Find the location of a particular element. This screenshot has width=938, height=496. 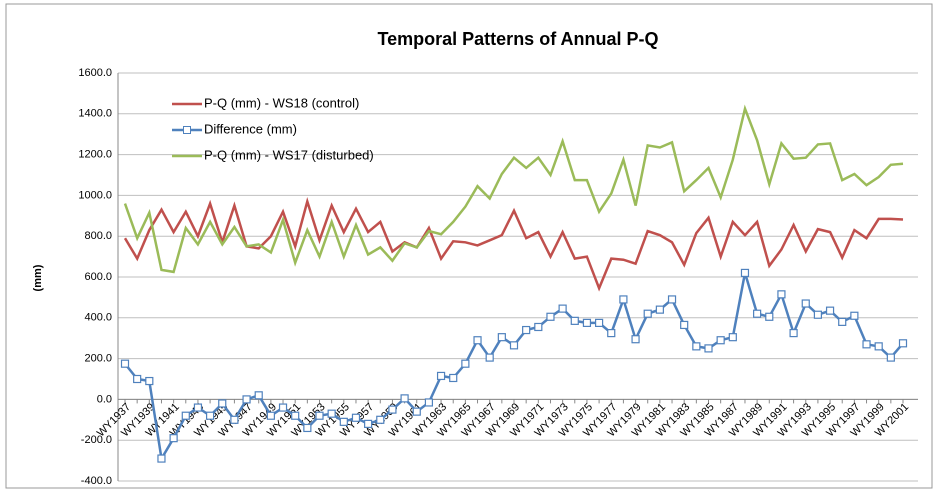

y-tick-label: 400.0 is located at coordinates (98, 318).